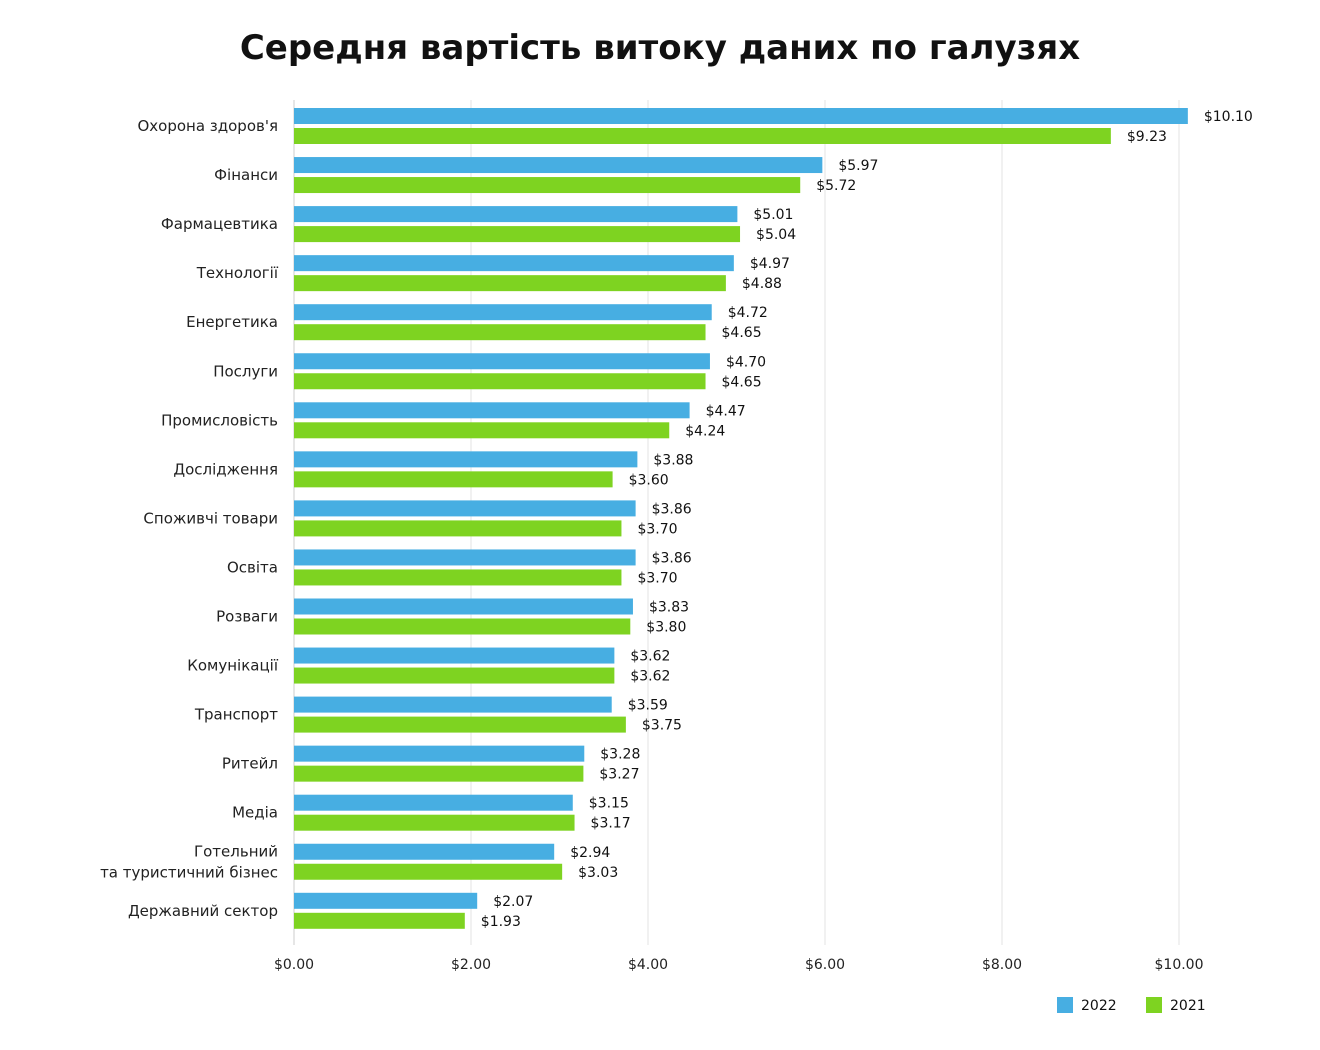 The image size is (1320, 1050). Describe the element at coordinates (232, 322) in the screenshot. I see `category-label: Енергетика` at that location.